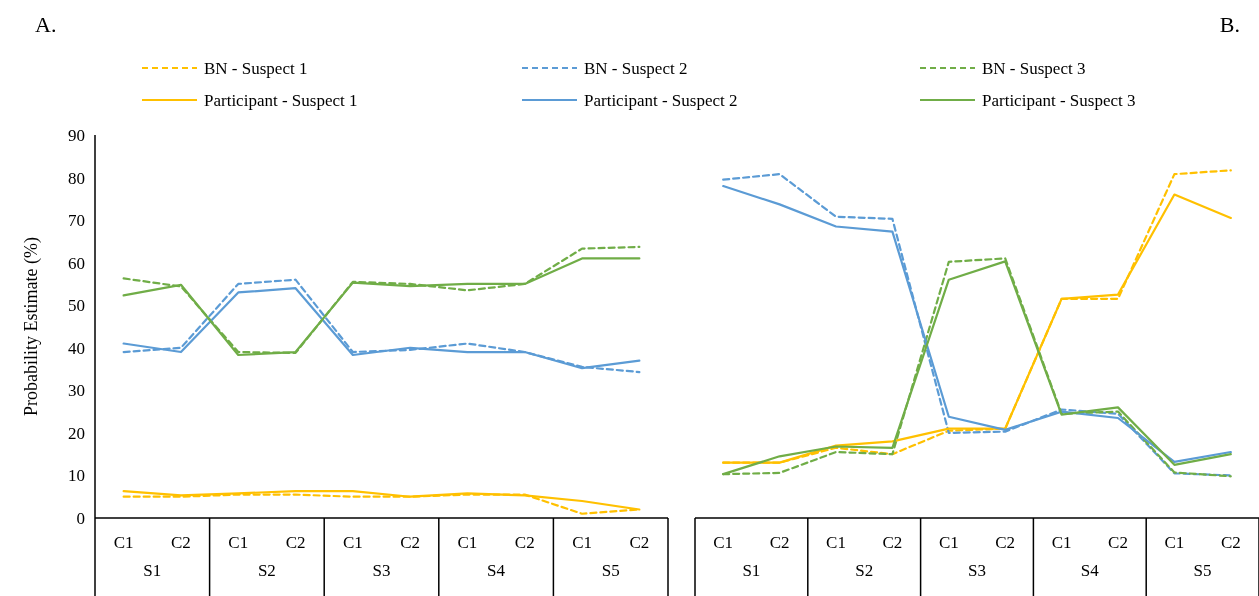 The width and height of the screenshot is (1259, 596). What do you see at coordinates (76, 391) in the screenshot?
I see `y-tick-label: 30` at bounding box center [76, 391].